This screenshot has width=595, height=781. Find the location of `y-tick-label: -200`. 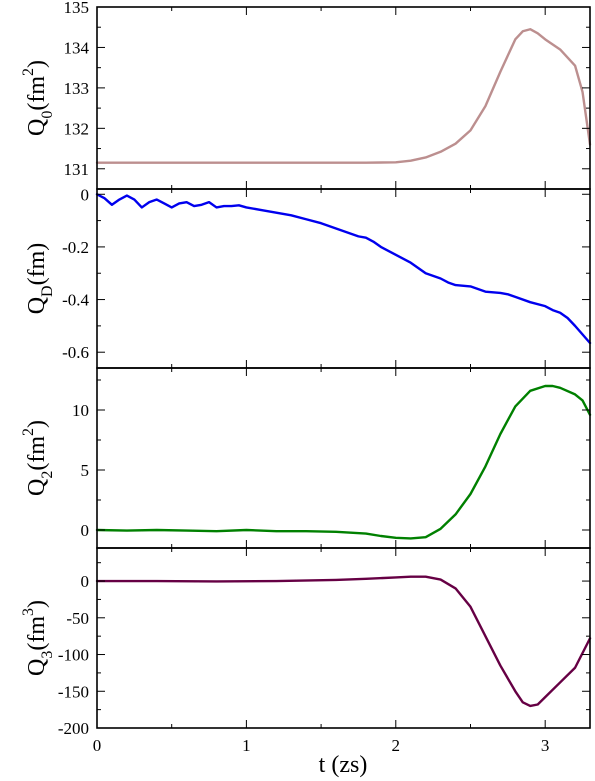

y-tick-label: -200 is located at coordinates (73, 728).